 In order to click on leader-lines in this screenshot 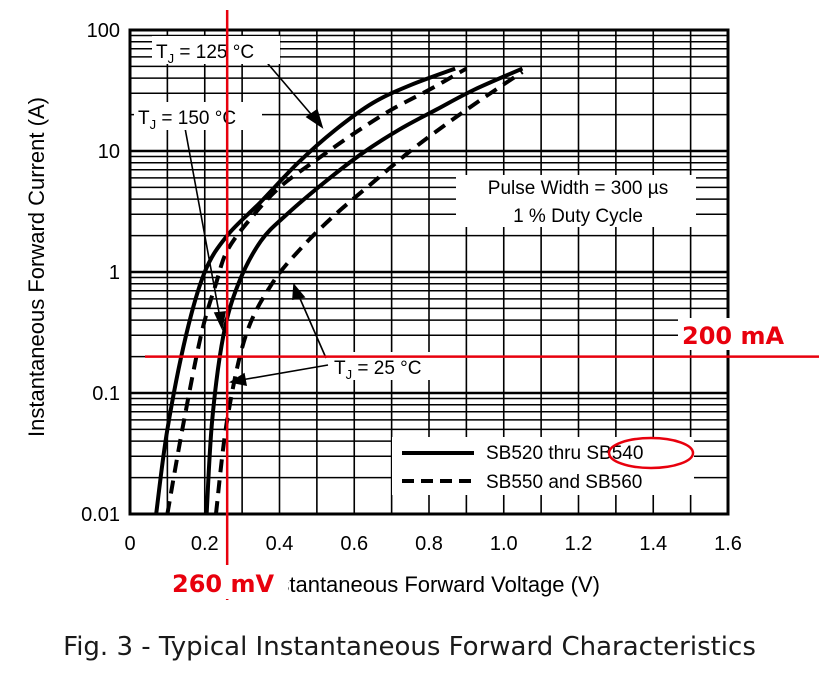, I will do `click(256, 222)`.